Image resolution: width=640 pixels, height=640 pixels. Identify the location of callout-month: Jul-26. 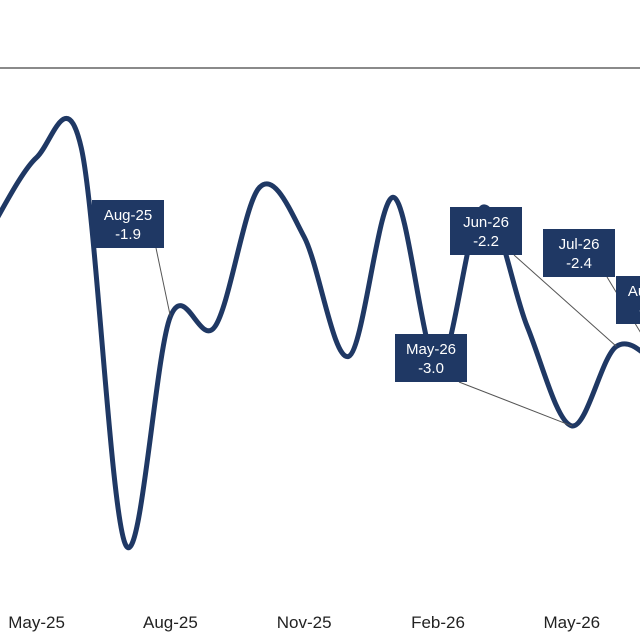
(579, 244).